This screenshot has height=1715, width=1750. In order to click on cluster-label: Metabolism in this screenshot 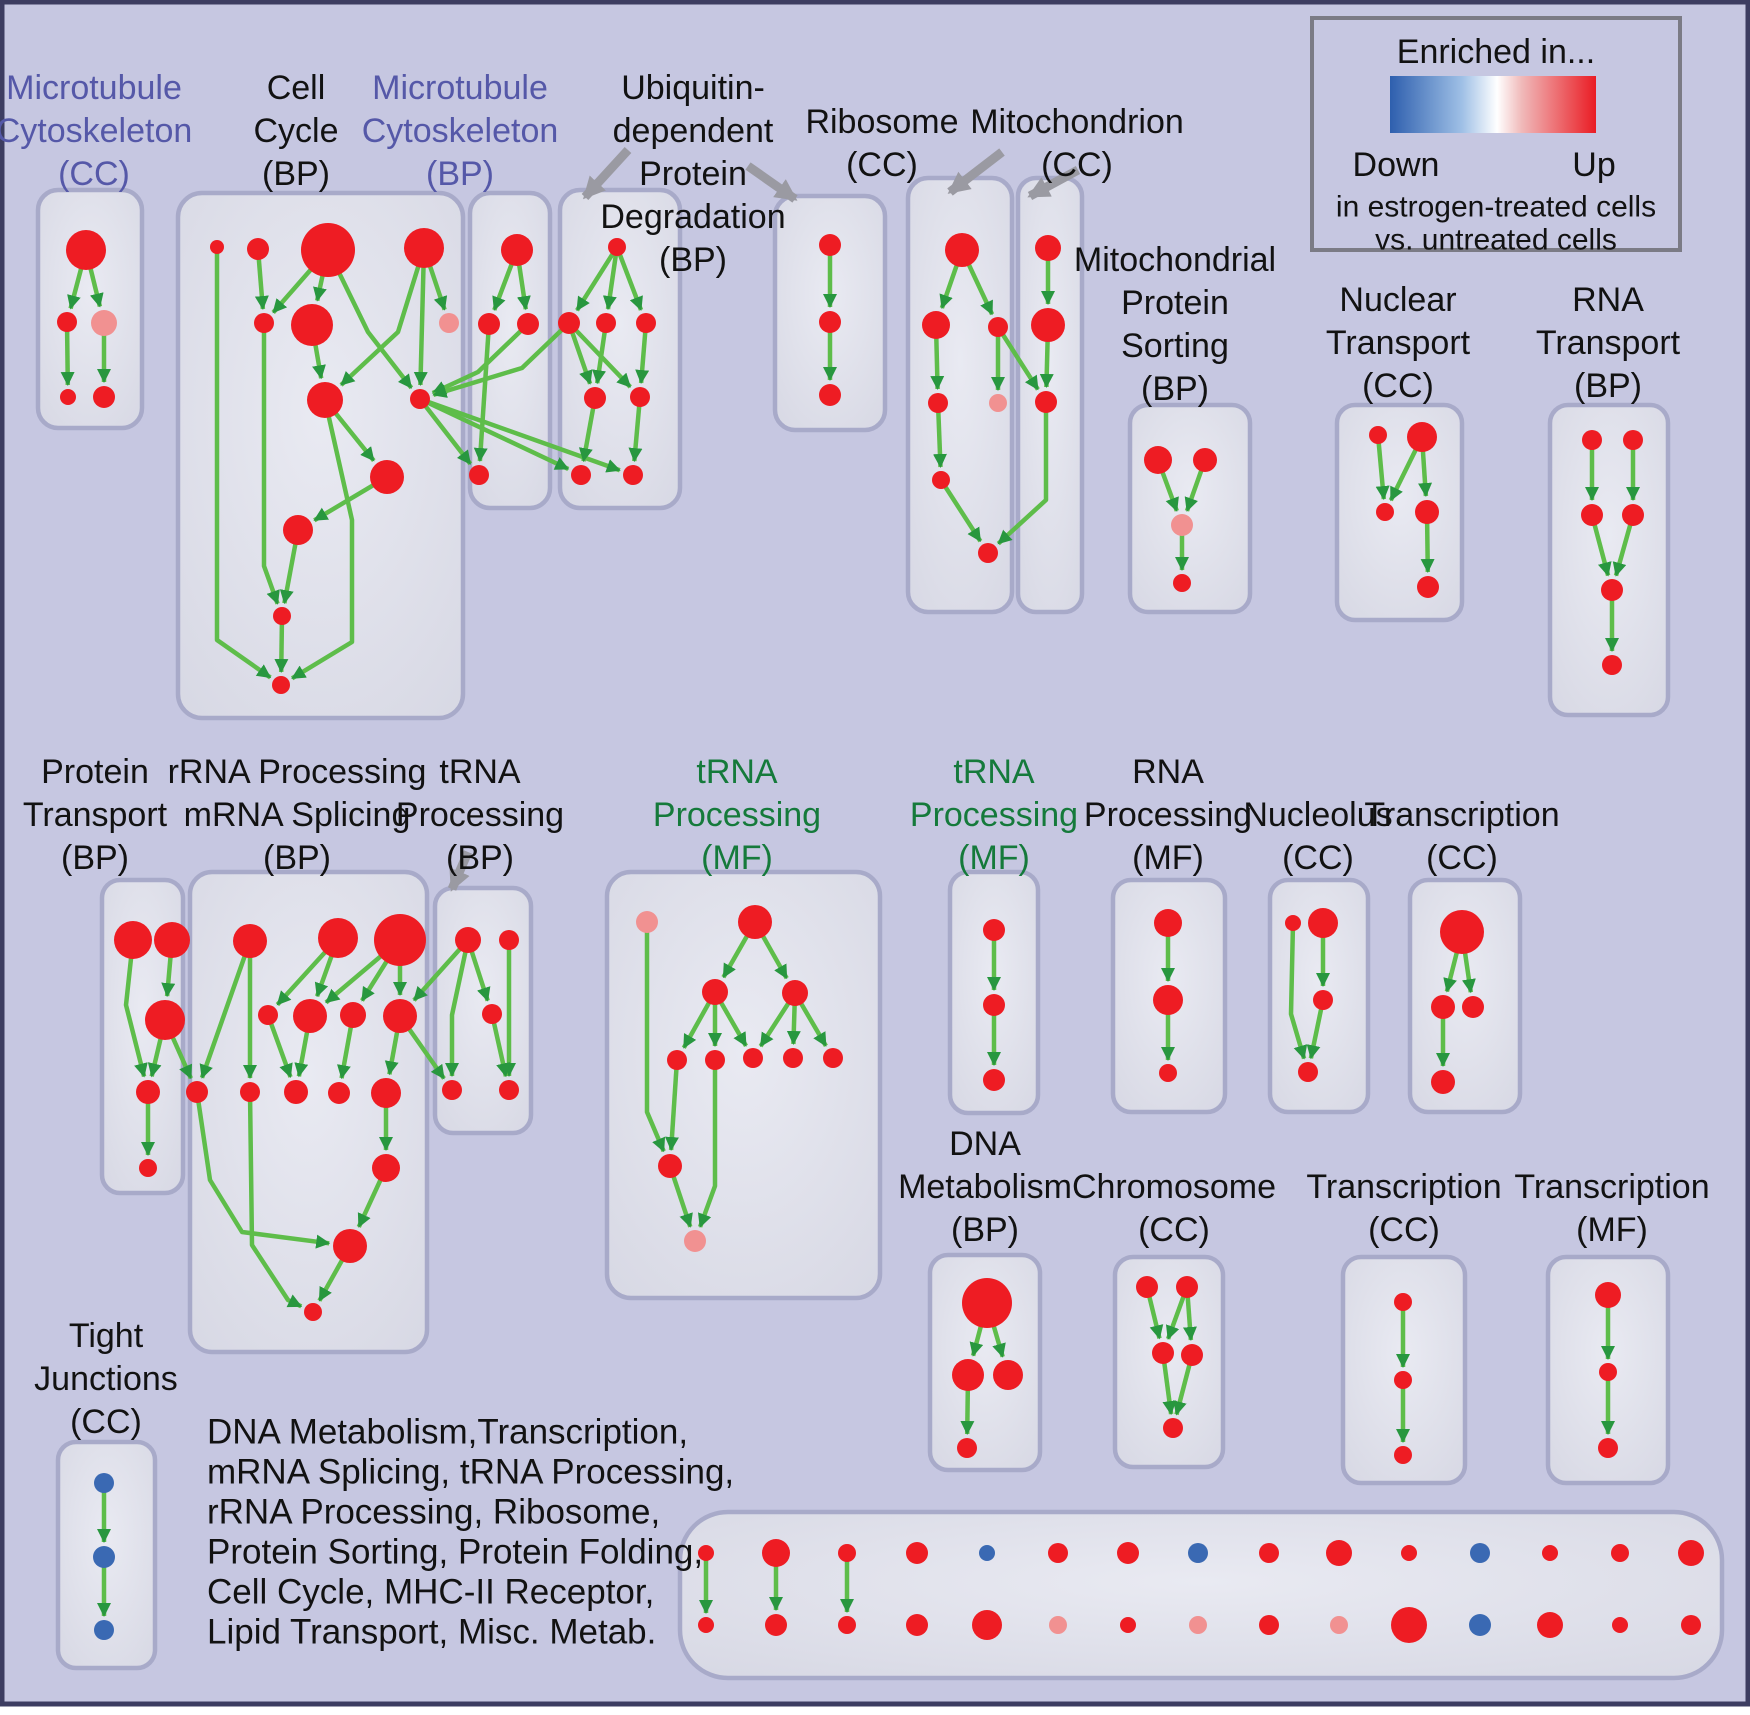, I will do `click(985, 1187)`.